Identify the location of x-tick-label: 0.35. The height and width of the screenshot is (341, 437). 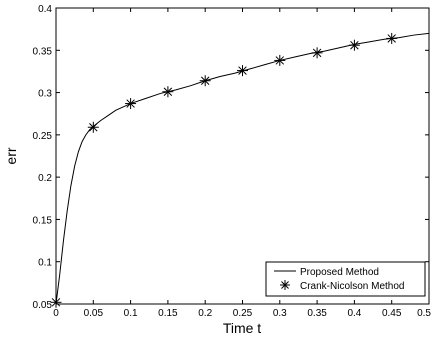
(317, 313).